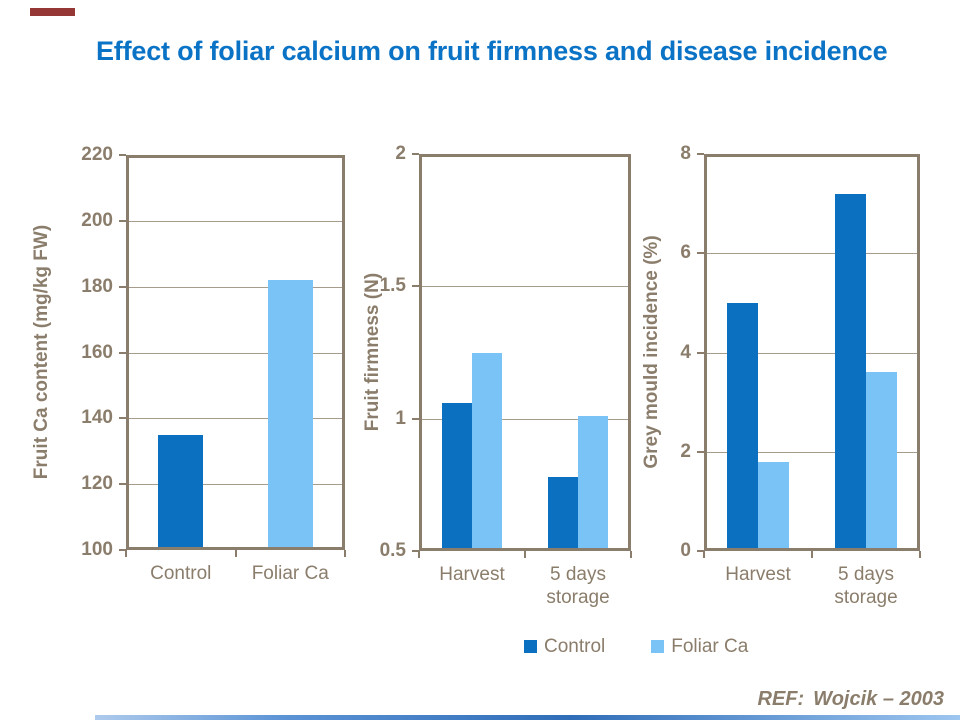 The image size is (960, 720). I want to click on y-tick-label: 100, so click(97, 549).